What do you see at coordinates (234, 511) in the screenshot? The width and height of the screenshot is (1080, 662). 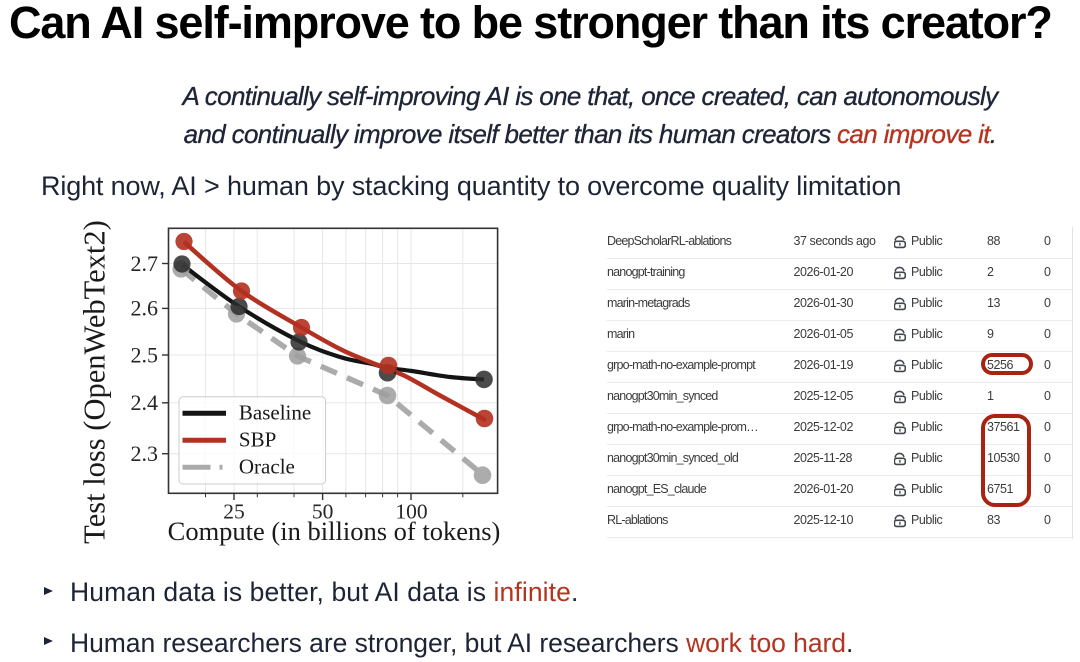 I see `svg-text: 25` at bounding box center [234, 511].